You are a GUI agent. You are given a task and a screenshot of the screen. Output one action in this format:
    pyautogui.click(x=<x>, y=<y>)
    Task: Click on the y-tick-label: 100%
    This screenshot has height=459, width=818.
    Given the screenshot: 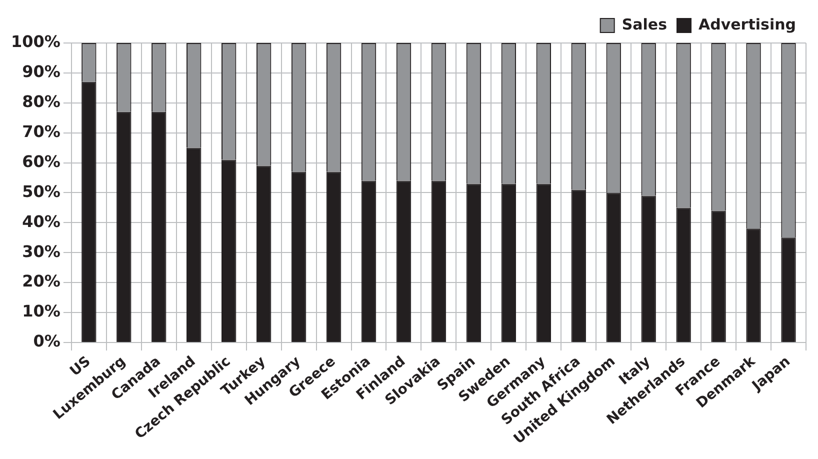 What is the action you would take?
    pyautogui.click(x=35, y=42)
    